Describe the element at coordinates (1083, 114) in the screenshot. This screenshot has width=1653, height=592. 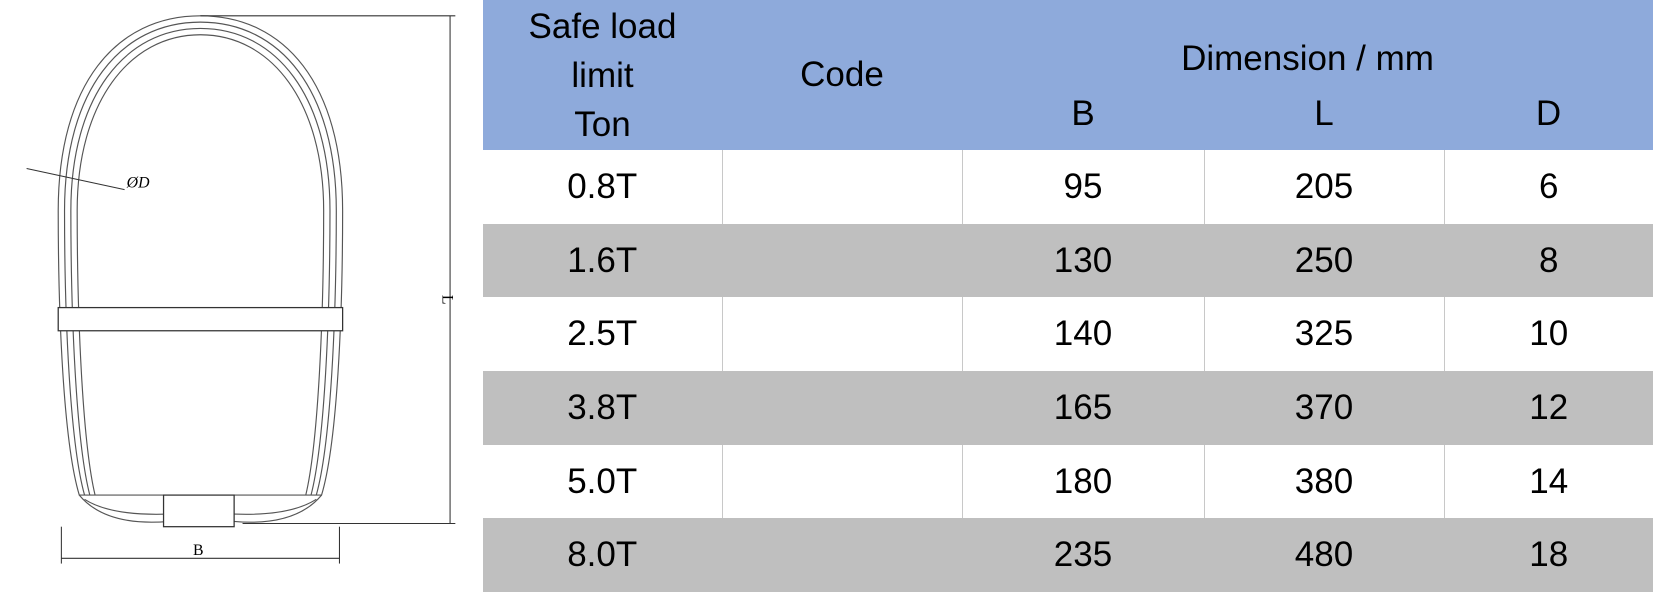
I see `header-b: B` at that location.